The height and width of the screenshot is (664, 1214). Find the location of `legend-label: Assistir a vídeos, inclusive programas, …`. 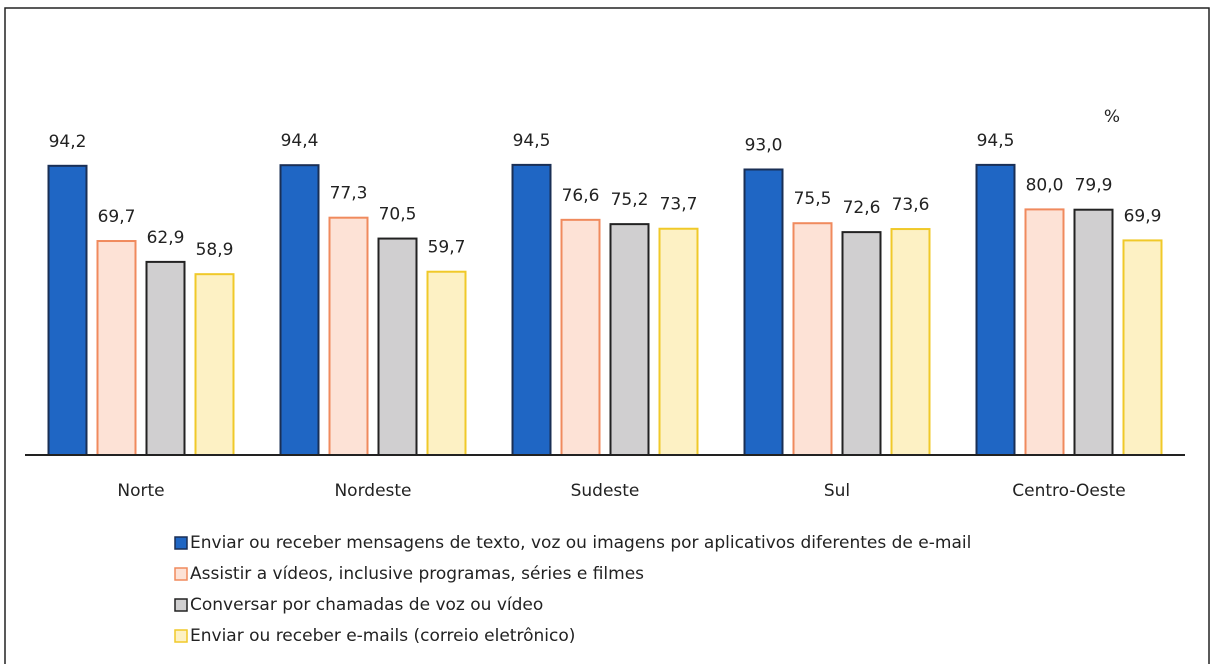

legend-label: Assistir a vídeos, inclusive programas, … is located at coordinates (417, 574).